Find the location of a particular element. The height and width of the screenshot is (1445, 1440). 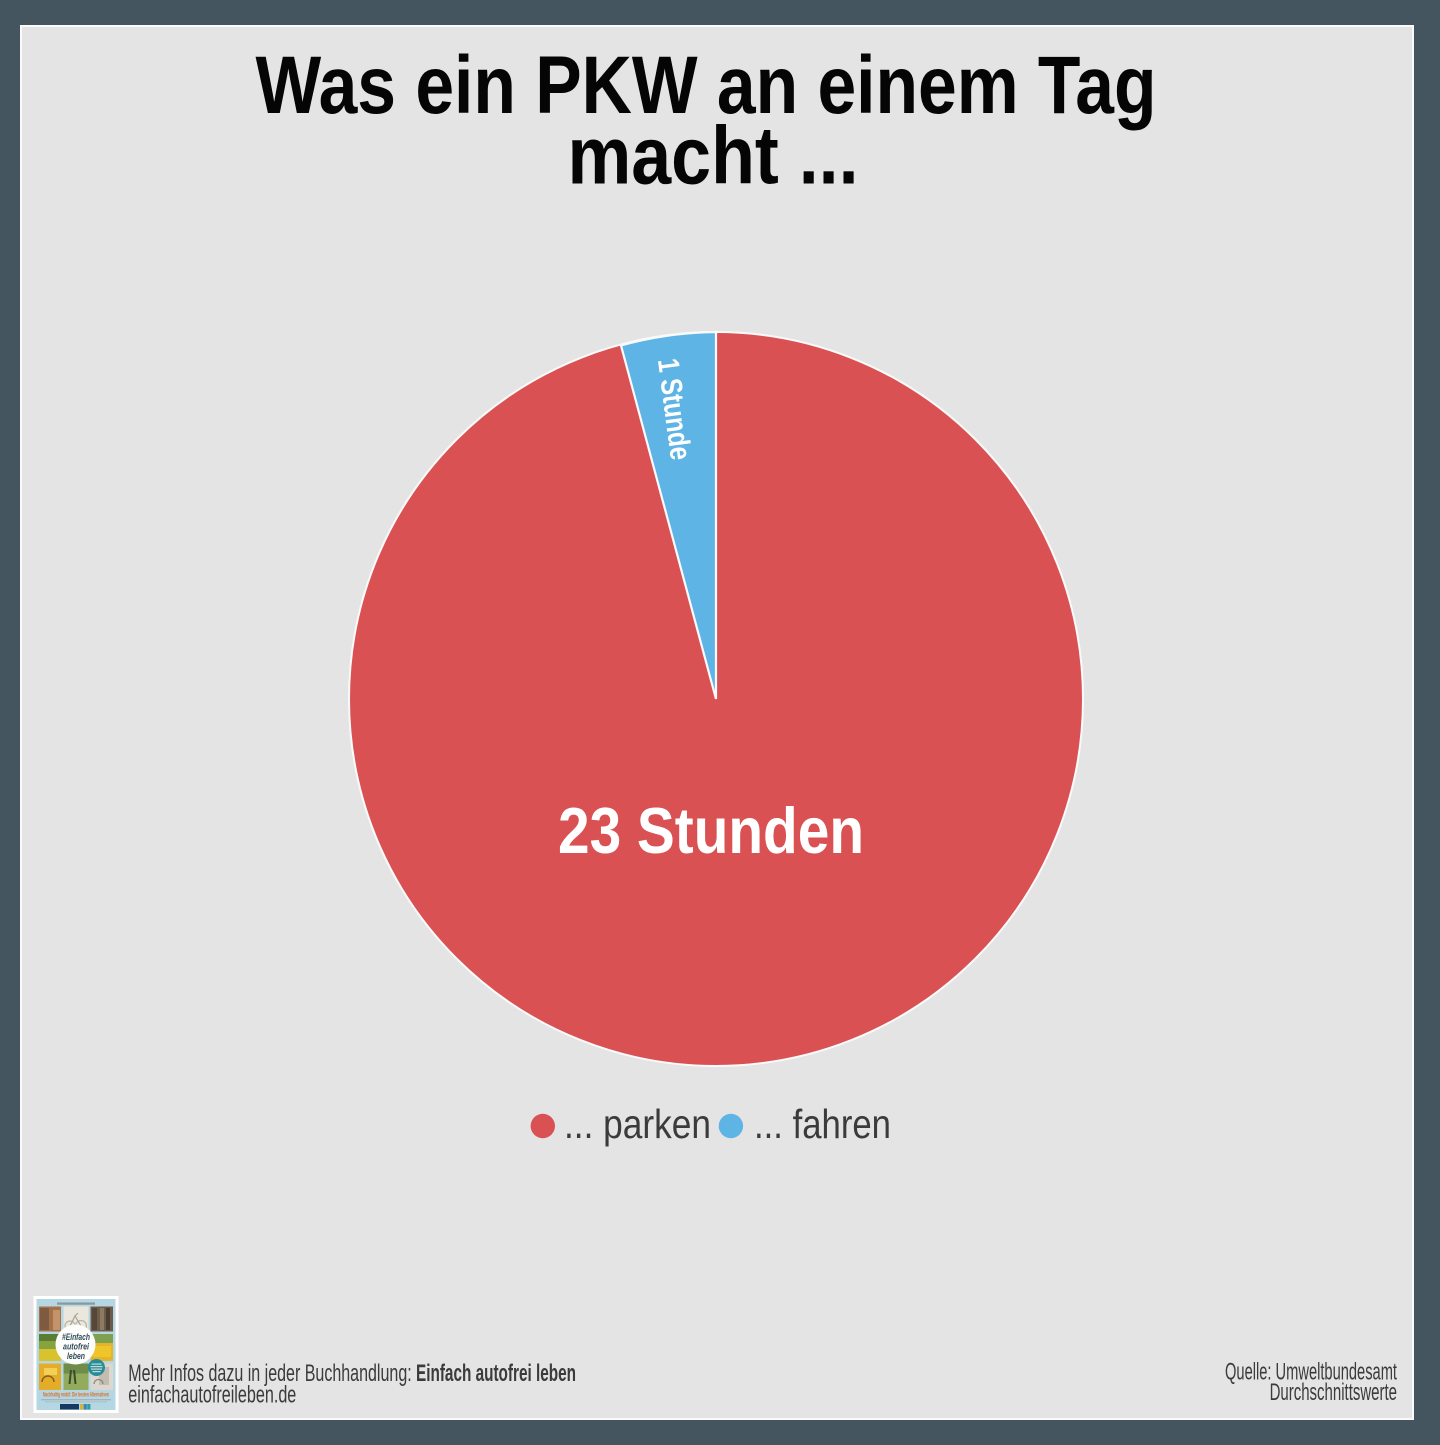

svg-text: einfachautofreileben.de is located at coordinates (212, 1395).